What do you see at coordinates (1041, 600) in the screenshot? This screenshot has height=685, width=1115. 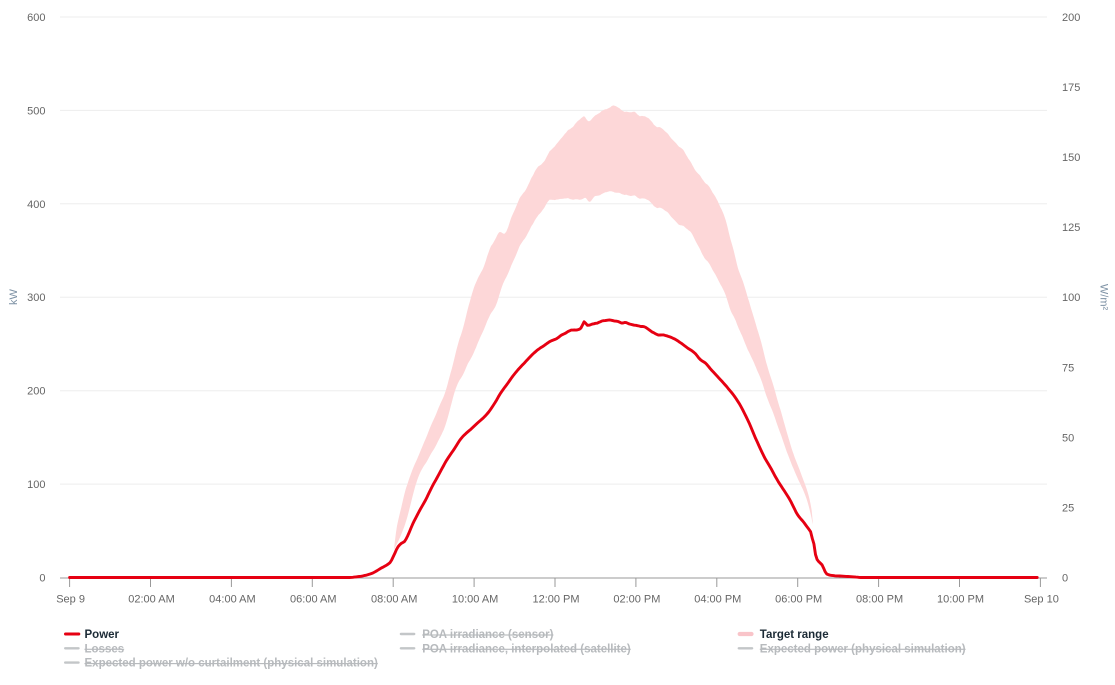 I see `svg-text: Sep 10` at bounding box center [1041, 600].